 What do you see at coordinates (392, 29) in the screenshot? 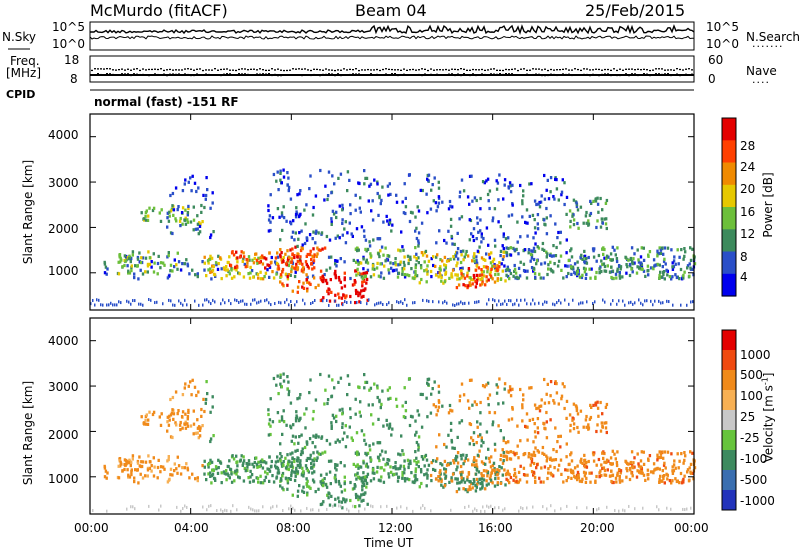
I see `nsky-line` at bounding box center [392, 29].